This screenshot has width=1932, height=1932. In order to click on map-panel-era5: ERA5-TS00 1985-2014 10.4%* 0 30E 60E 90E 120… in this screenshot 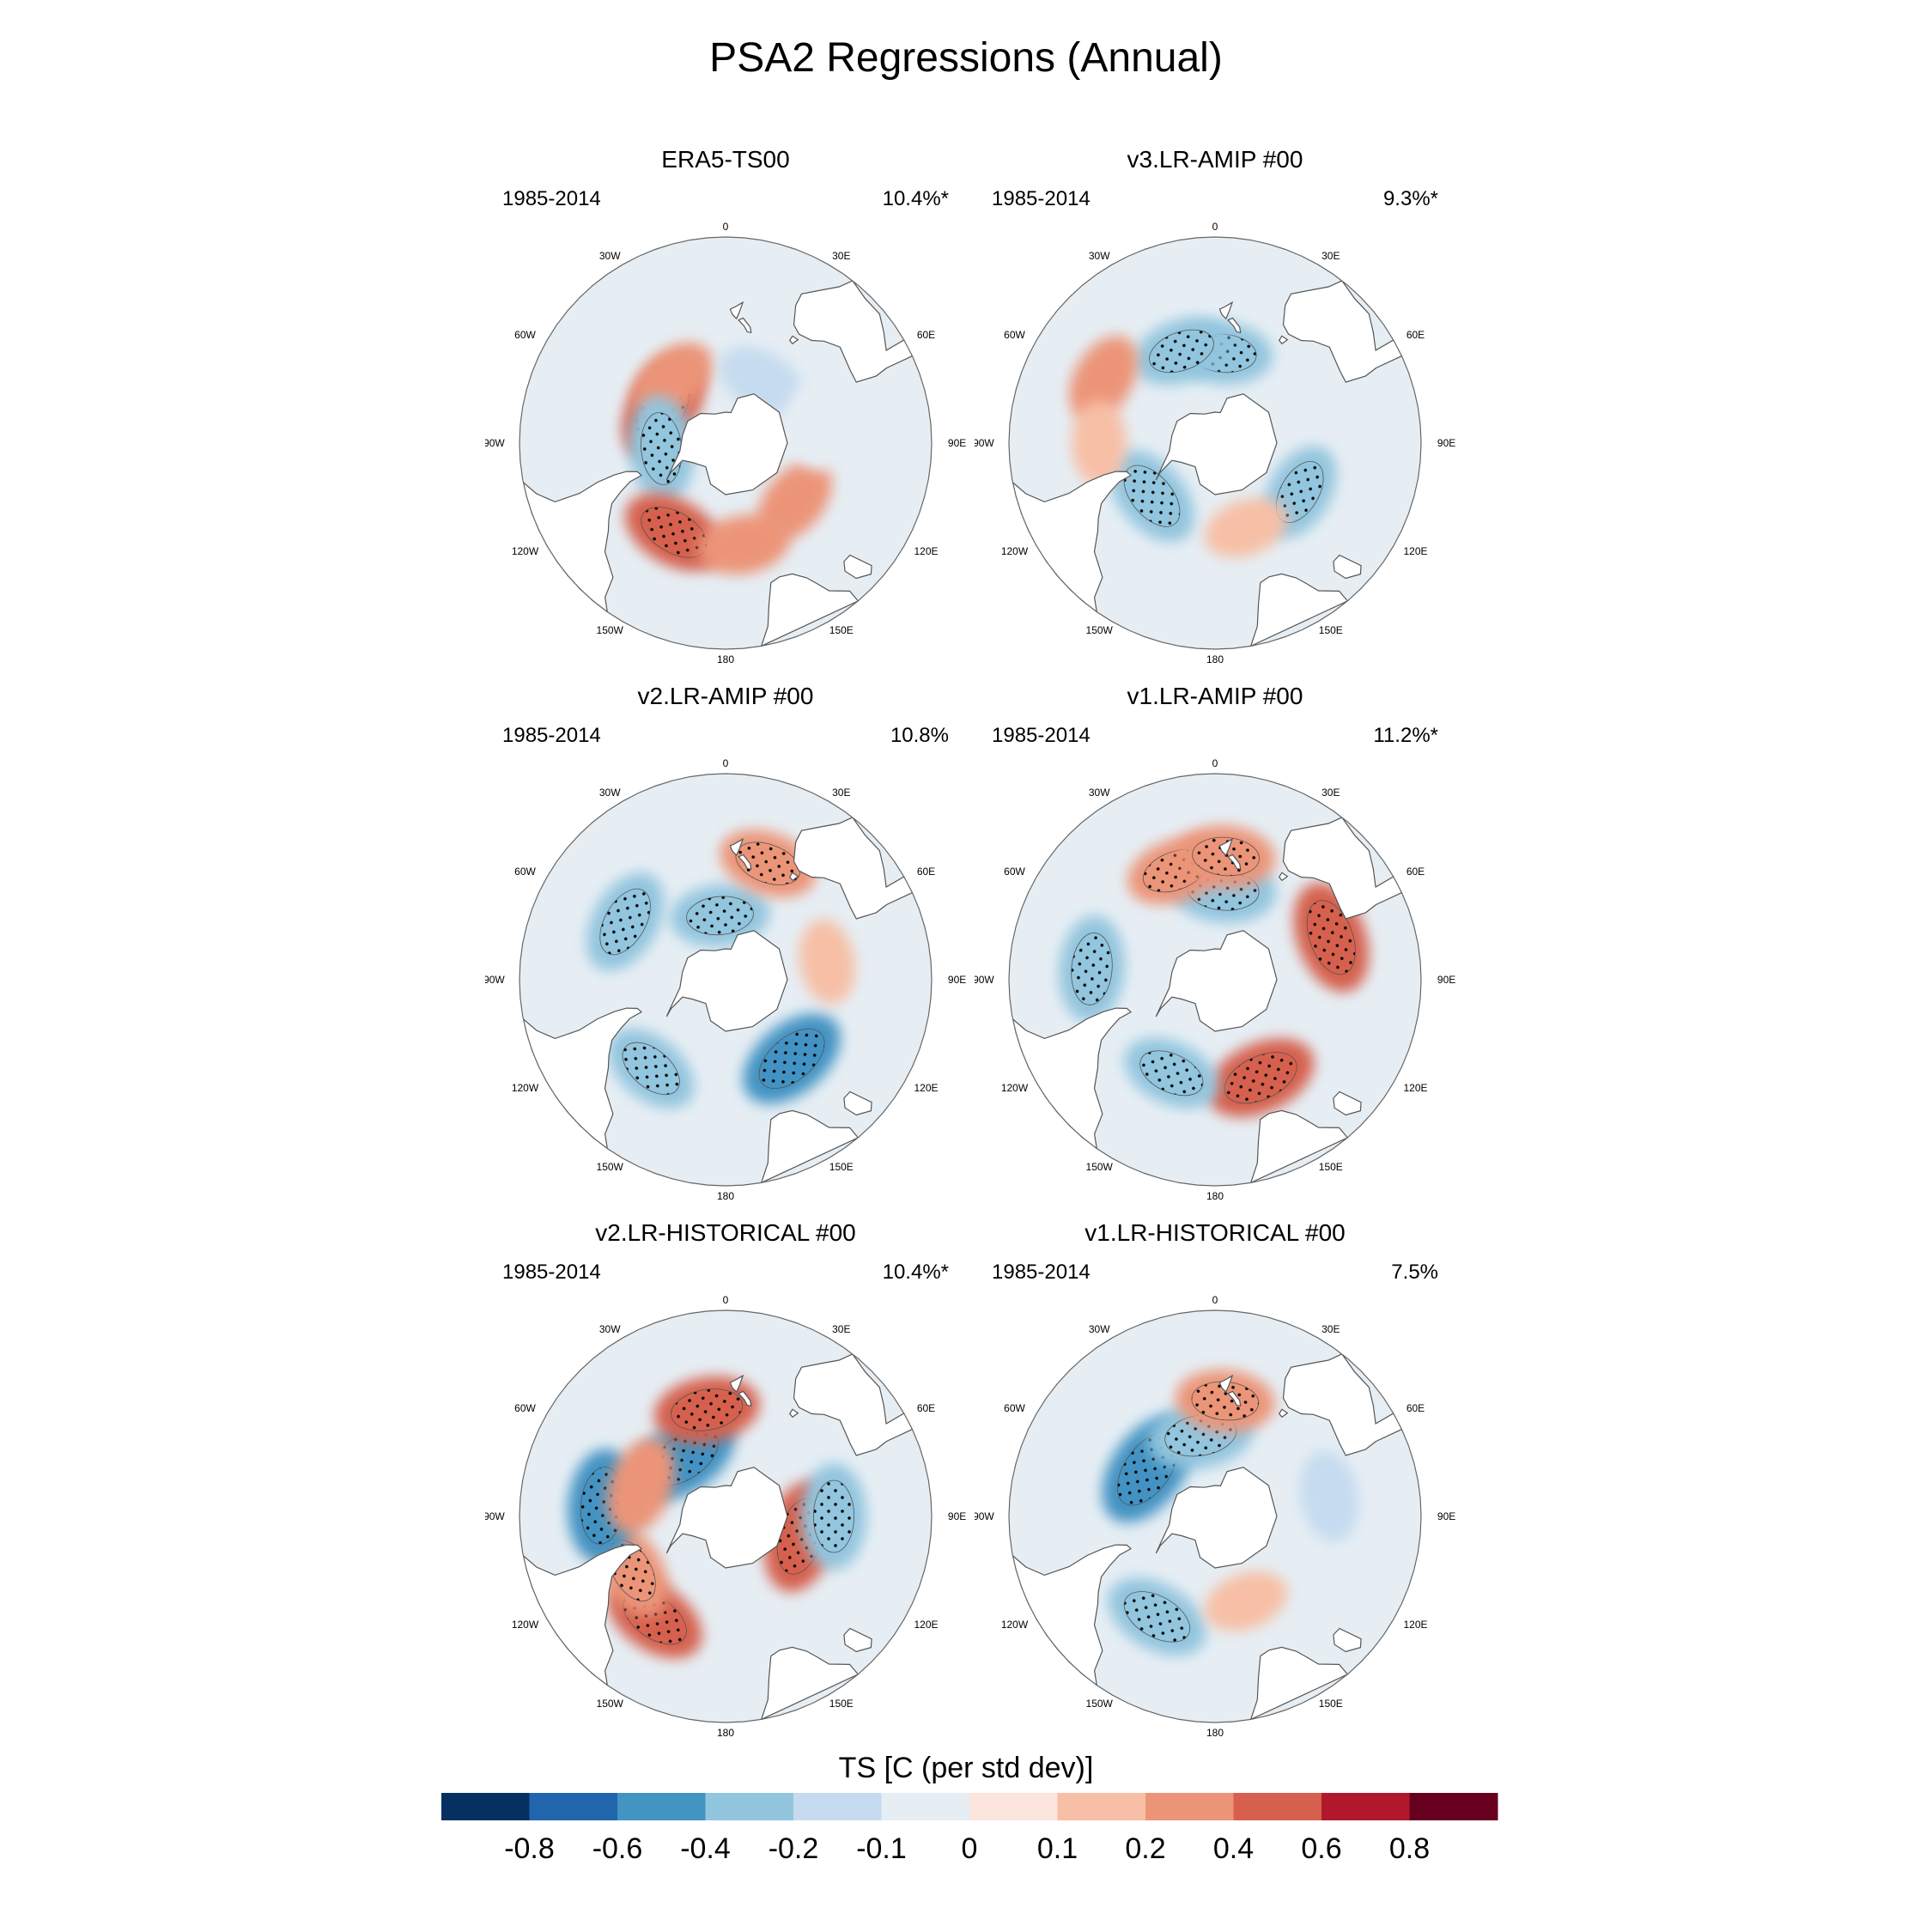, I will do `click(726, 408)`.